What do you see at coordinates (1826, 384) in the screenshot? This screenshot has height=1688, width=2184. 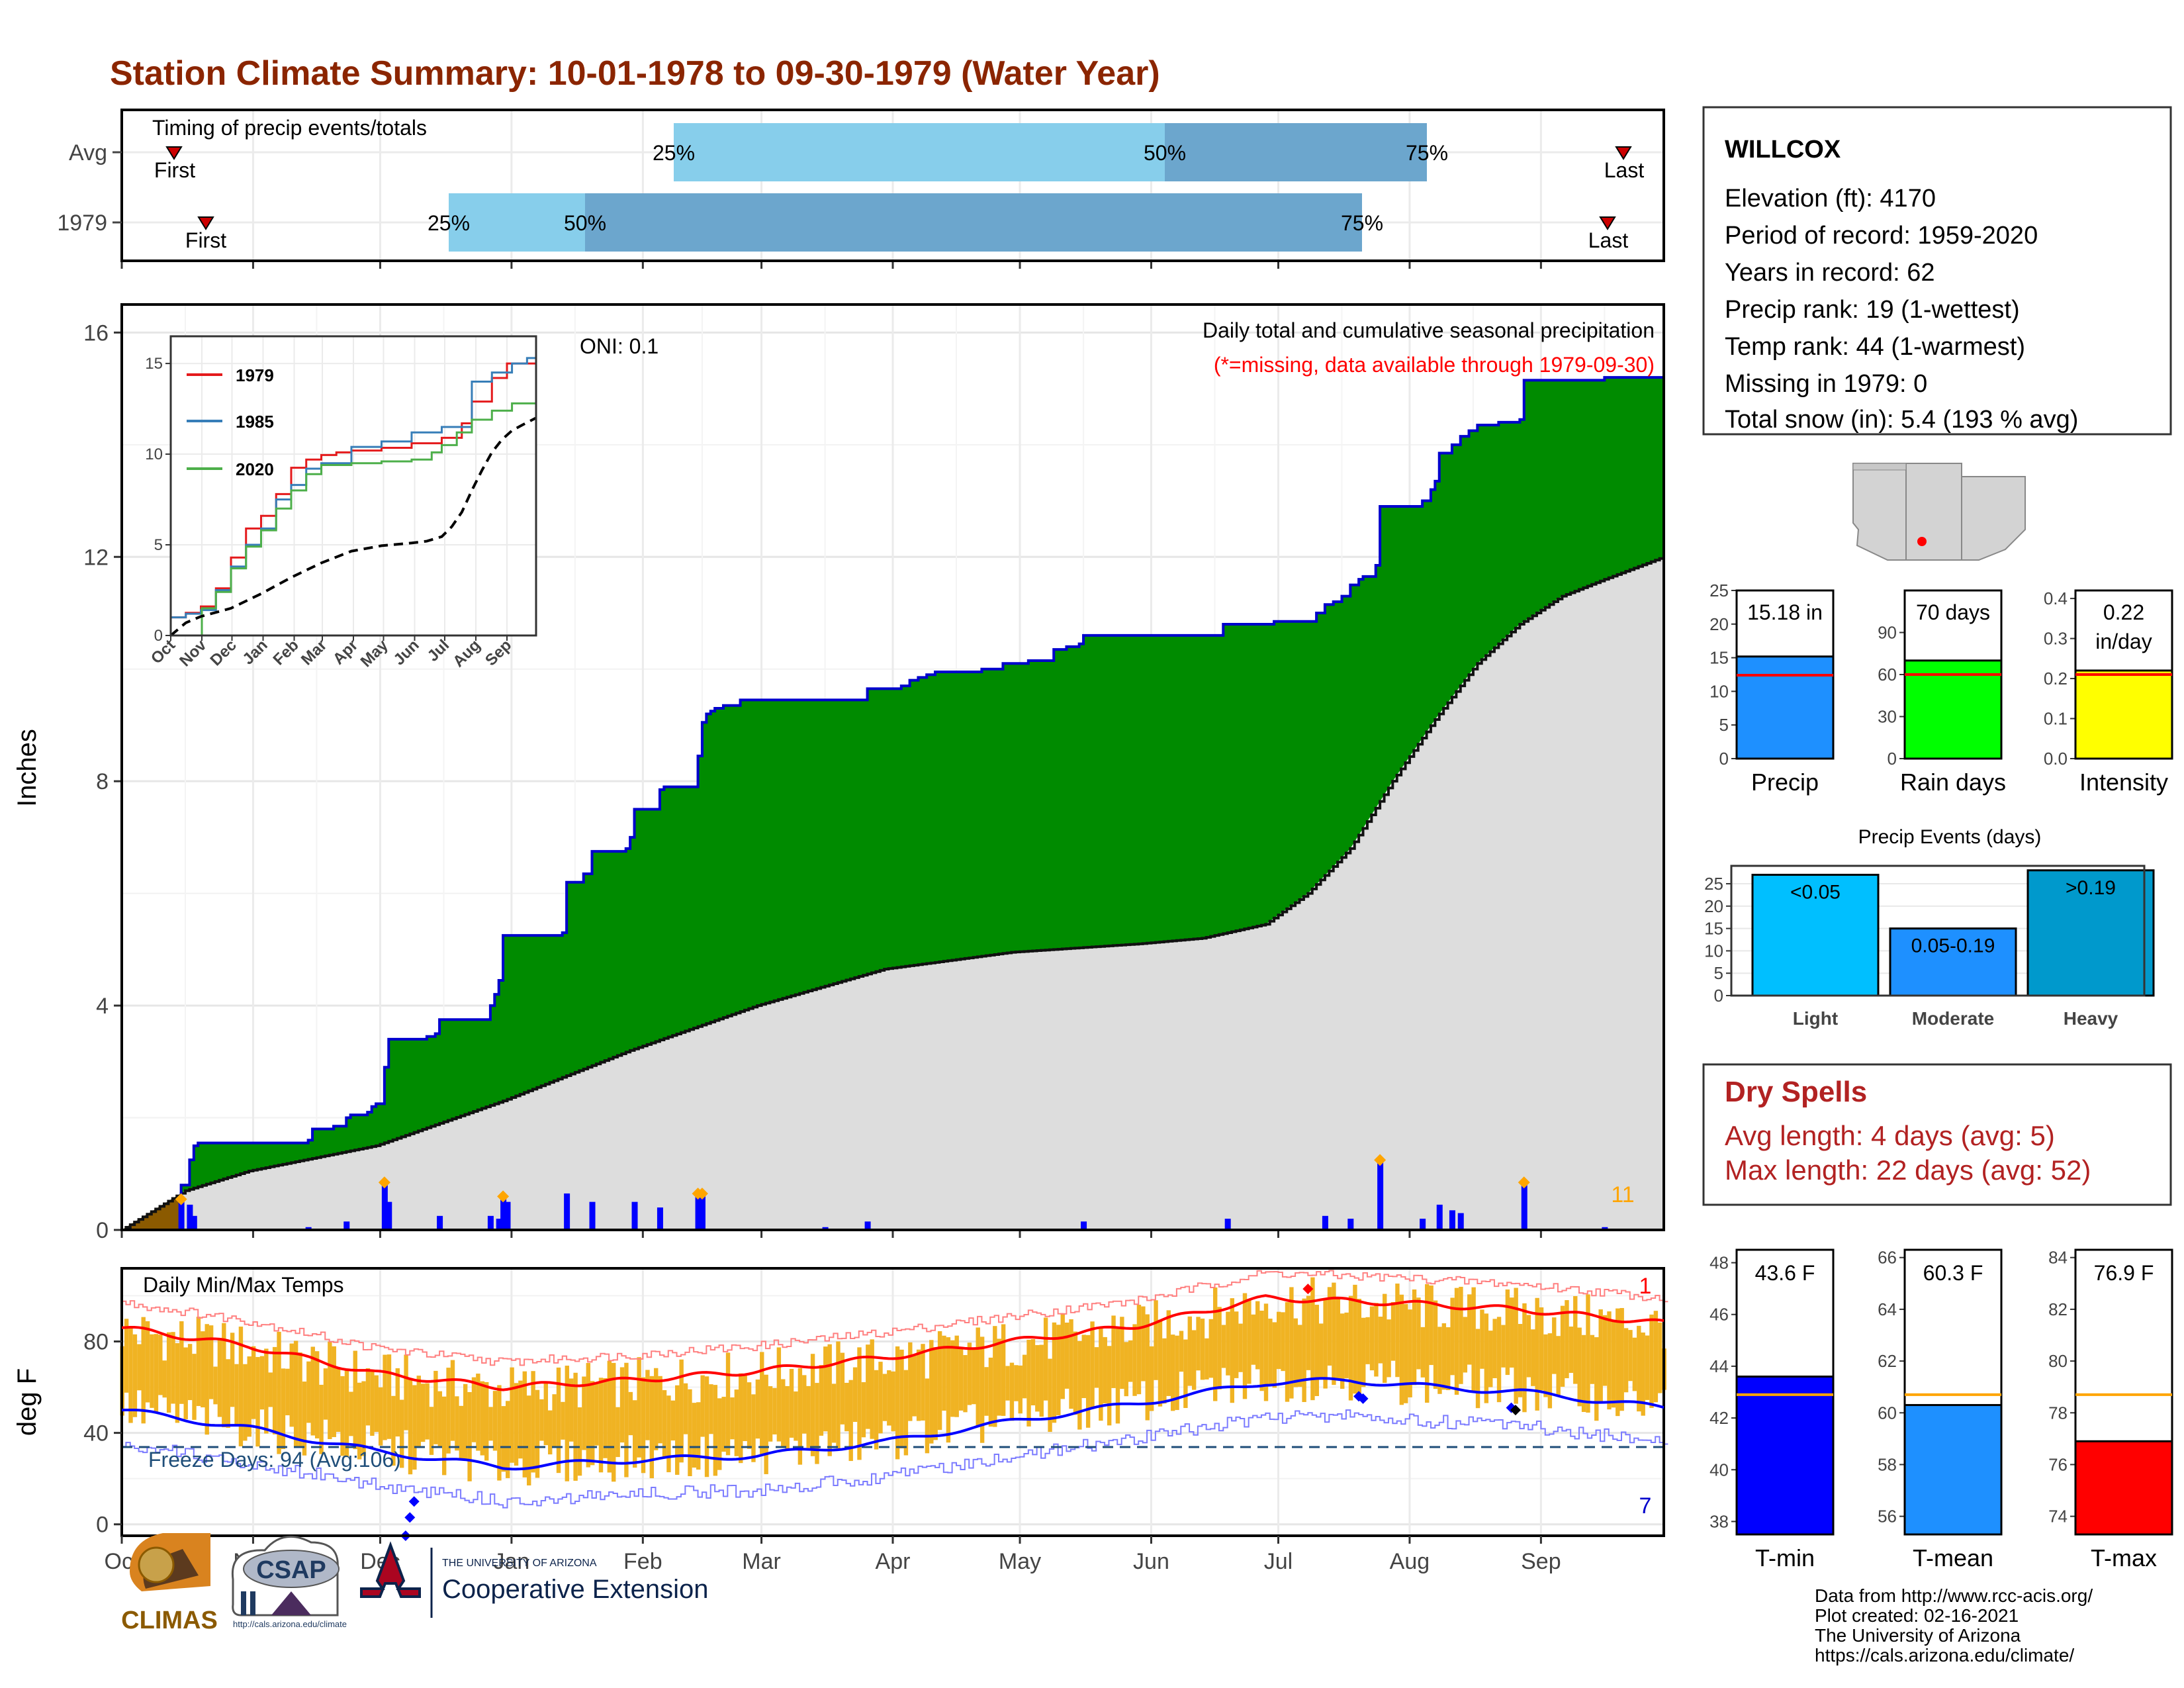 I see `station-missing: Missing in 1979: 0` at bounding box center [1826, 384].